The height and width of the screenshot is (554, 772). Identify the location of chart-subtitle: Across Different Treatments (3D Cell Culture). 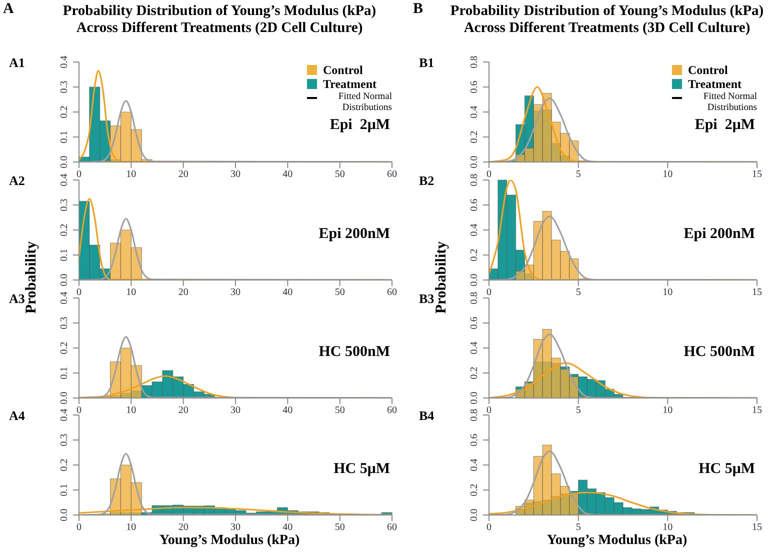
(607, 28).